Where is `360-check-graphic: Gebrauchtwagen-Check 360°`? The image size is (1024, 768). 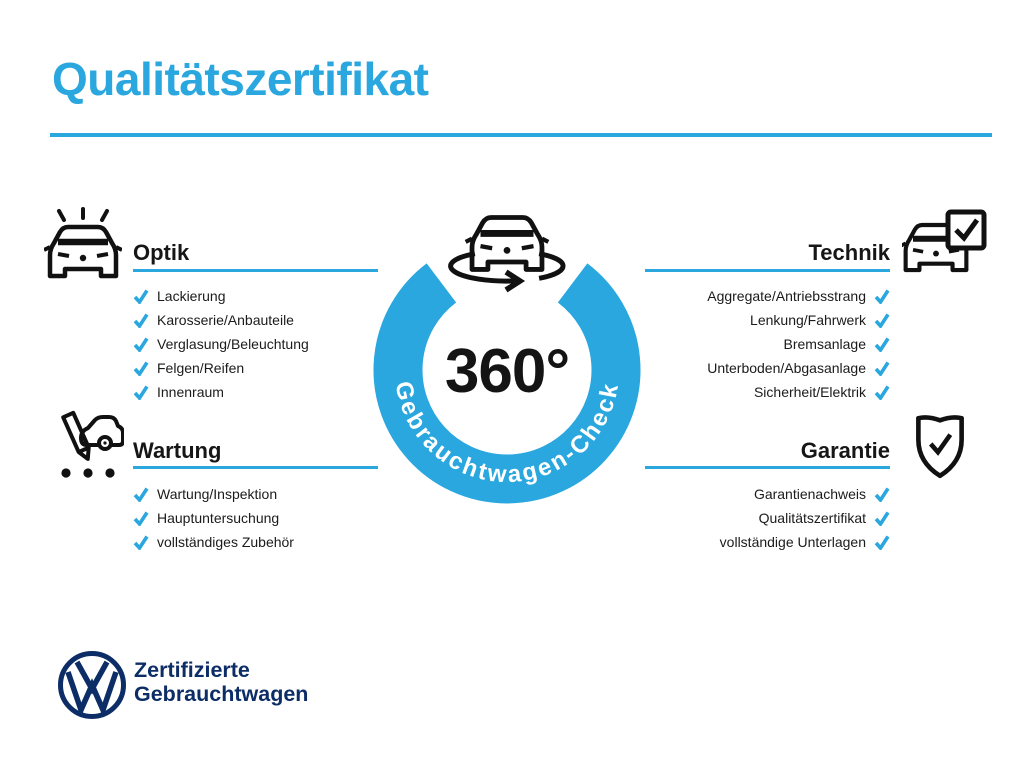 360-check-graphic: Gebrauchtwagen-Check 360° is located at coordinates (507, 352).